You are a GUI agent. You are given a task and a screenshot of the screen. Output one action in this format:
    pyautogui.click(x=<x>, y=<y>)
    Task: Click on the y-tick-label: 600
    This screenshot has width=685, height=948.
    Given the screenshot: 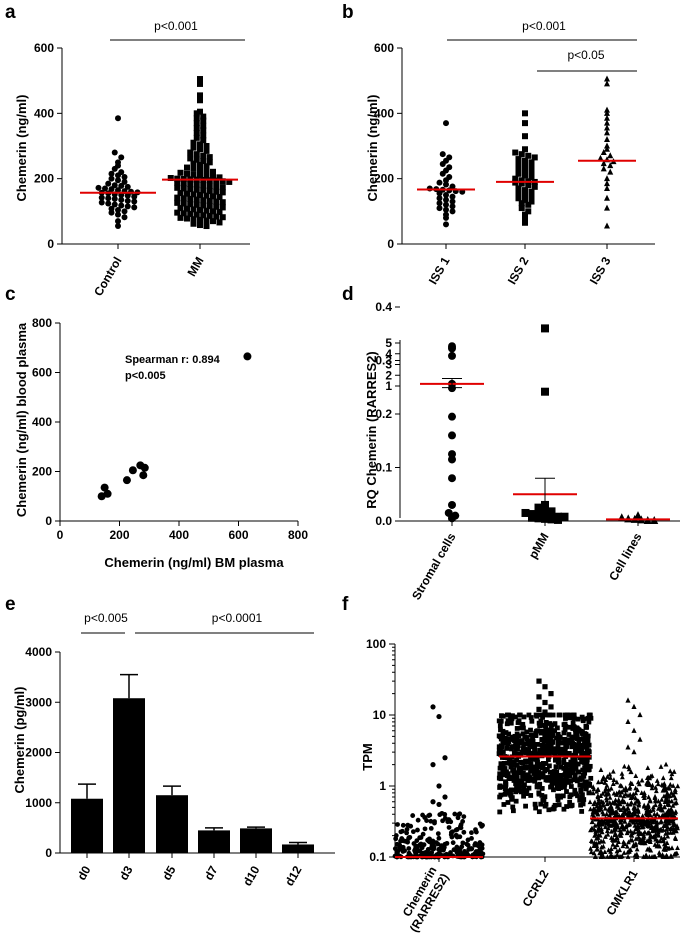 What is the action you would take?
    pyautogui.click(x=44, y=48)
    